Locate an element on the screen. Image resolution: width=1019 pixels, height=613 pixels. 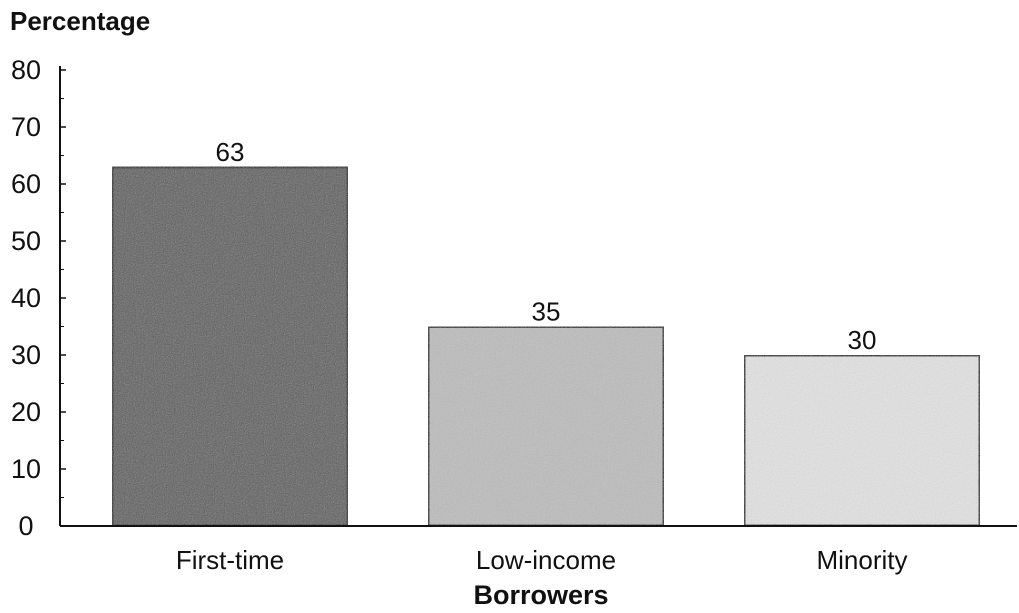
bar-minority is located at coordinates (862, 440).